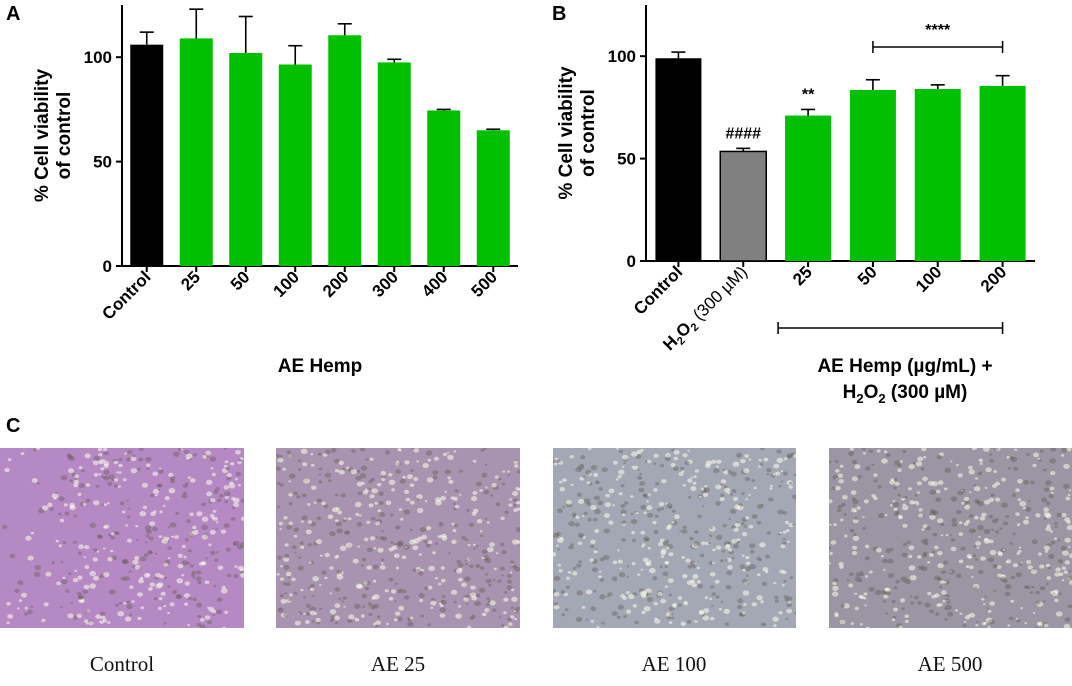  What do you see at coordinates (631, 261) in the screenshot?
I see `y-tick-label: 0` at bounding box center [631, 261].